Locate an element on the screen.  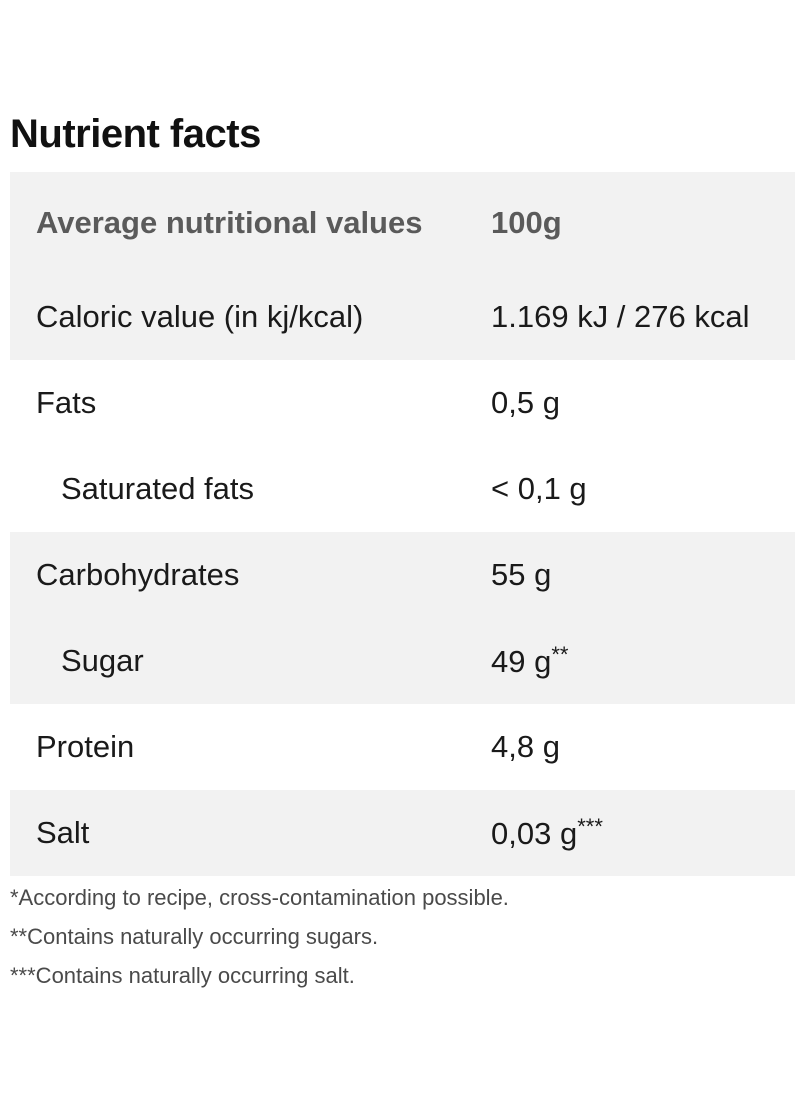
table-row: Carbohydrates 55 g is located at coordinates (402, 575).